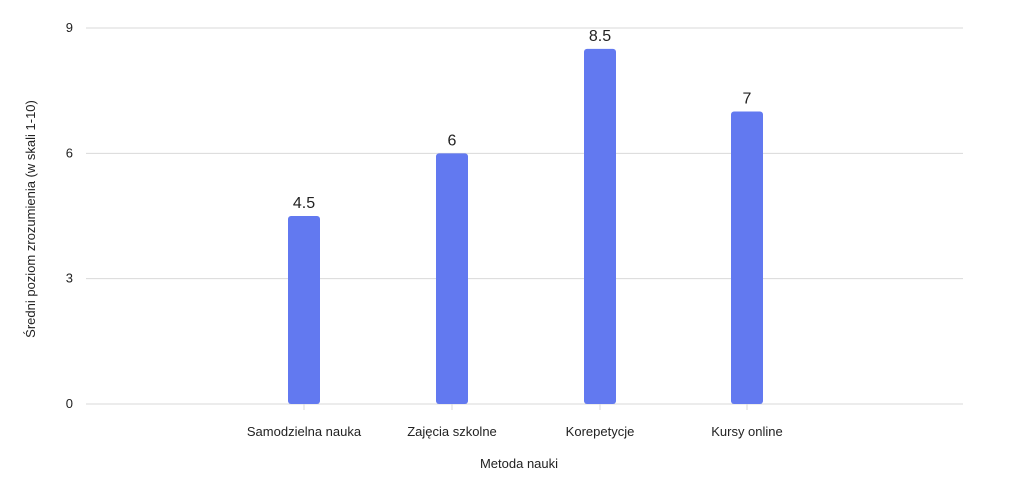 The height and width of the screenshot is (479, 1024). What do you see at coordinates (519, 463) in the screenshot?
I see `x-axis-title: Metoda nauki` at bounding box center [519, 463].